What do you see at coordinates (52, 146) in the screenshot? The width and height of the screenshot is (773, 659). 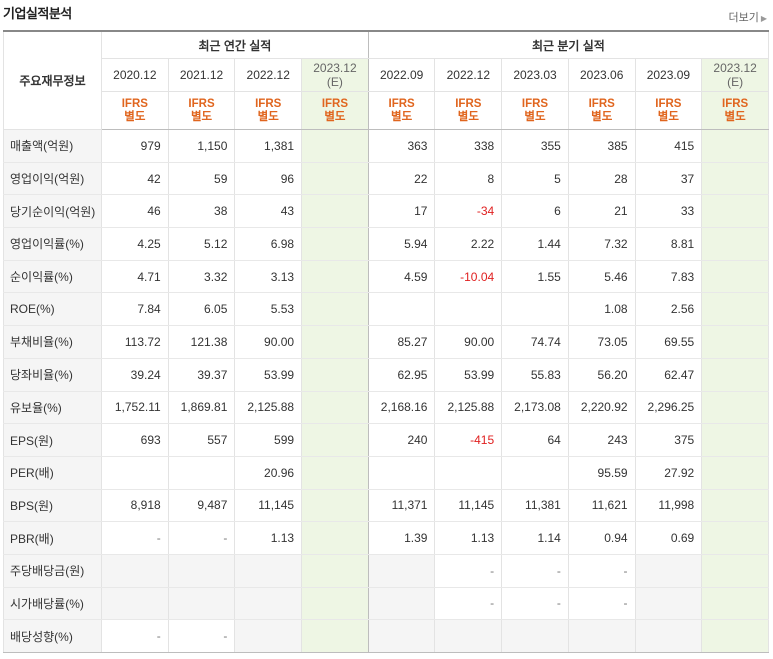 I see `row-label: 매출액(억원)` at bounding box center [52, 146].